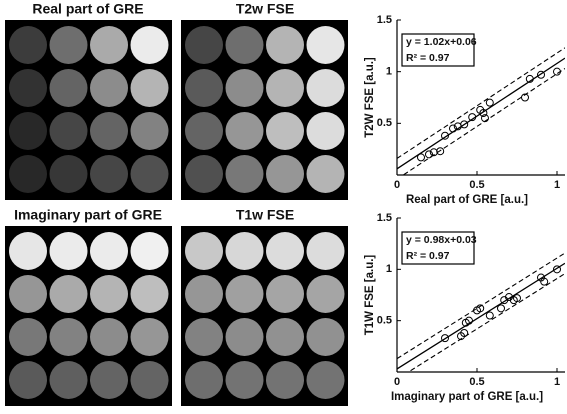  What do you see at coordinates (467, 397) in the screenshot?
I see `x-axis-label: Imaginary part of GRE [a.u.]` at bounding box center [467, 397].